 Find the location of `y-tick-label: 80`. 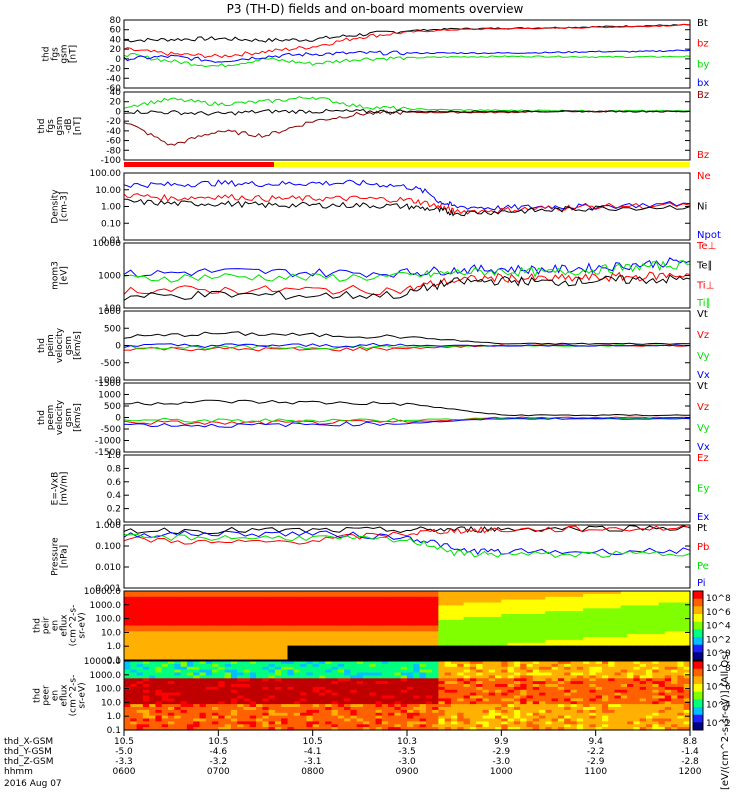

y-tick-label: 80 is located at coordinates (116, 21).